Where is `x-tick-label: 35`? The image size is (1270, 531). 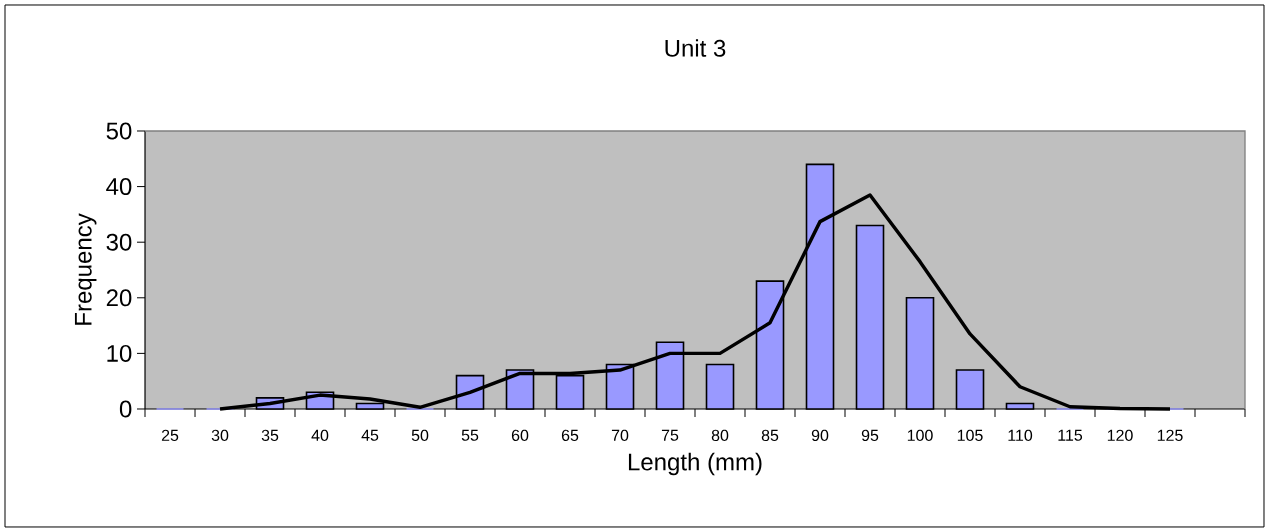 x-tick-label: 35 is located at coordinates (270, 435).